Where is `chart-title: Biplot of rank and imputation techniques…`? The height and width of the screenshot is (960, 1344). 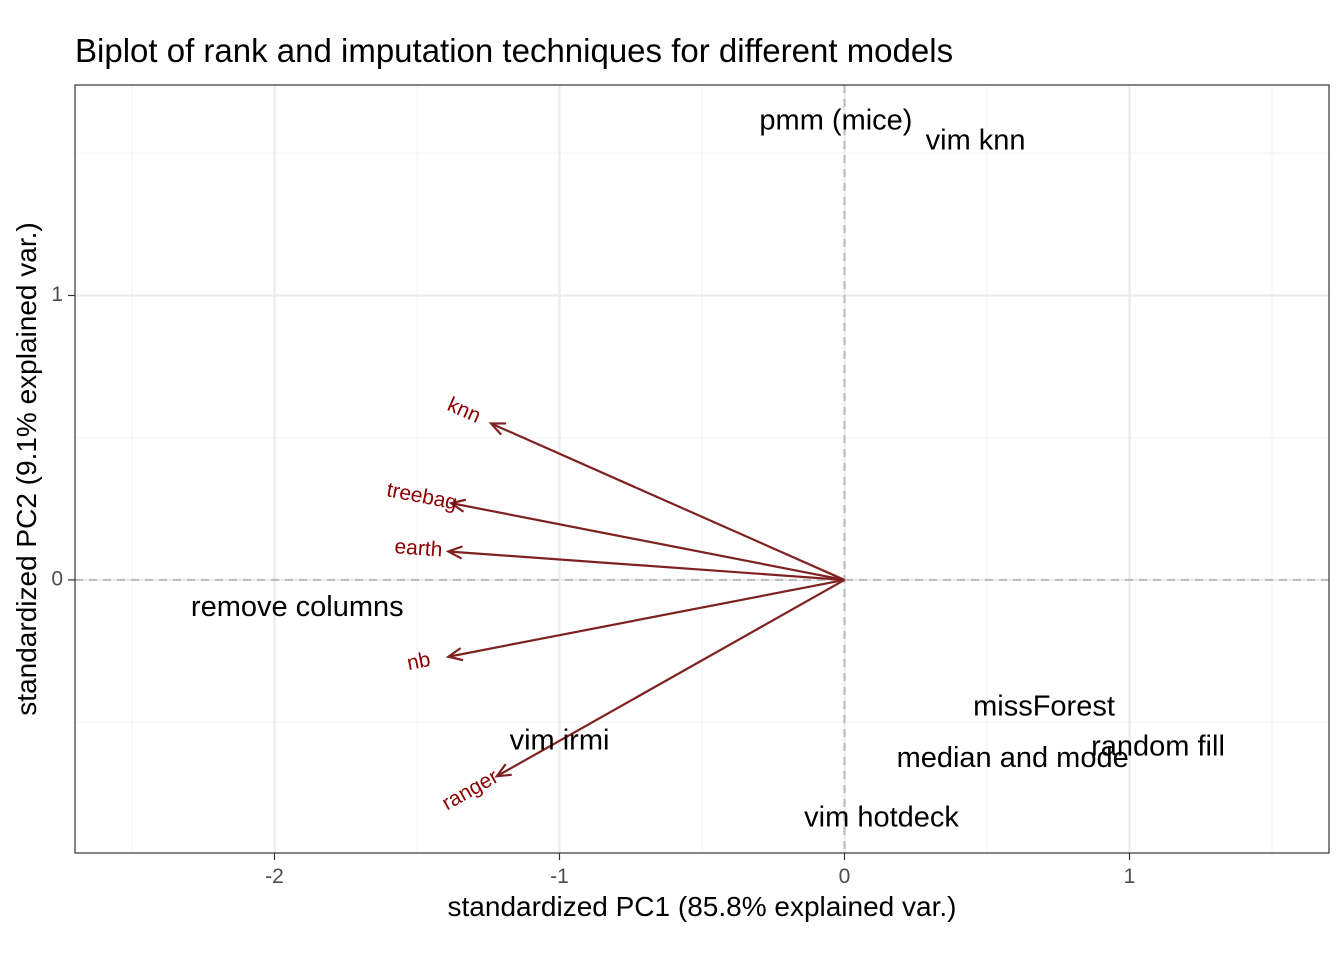 chart-title: Biplot of rank and imputation techniques… is located at coordinates (514, 50).